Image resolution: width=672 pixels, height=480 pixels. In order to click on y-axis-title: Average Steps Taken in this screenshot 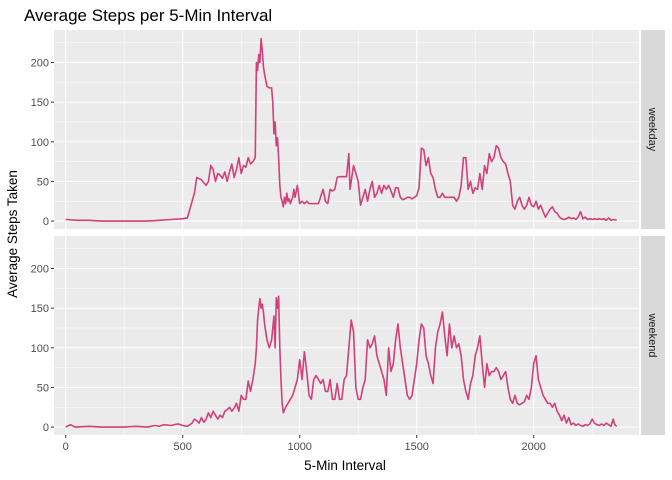, I will do `click(12, 234)`.